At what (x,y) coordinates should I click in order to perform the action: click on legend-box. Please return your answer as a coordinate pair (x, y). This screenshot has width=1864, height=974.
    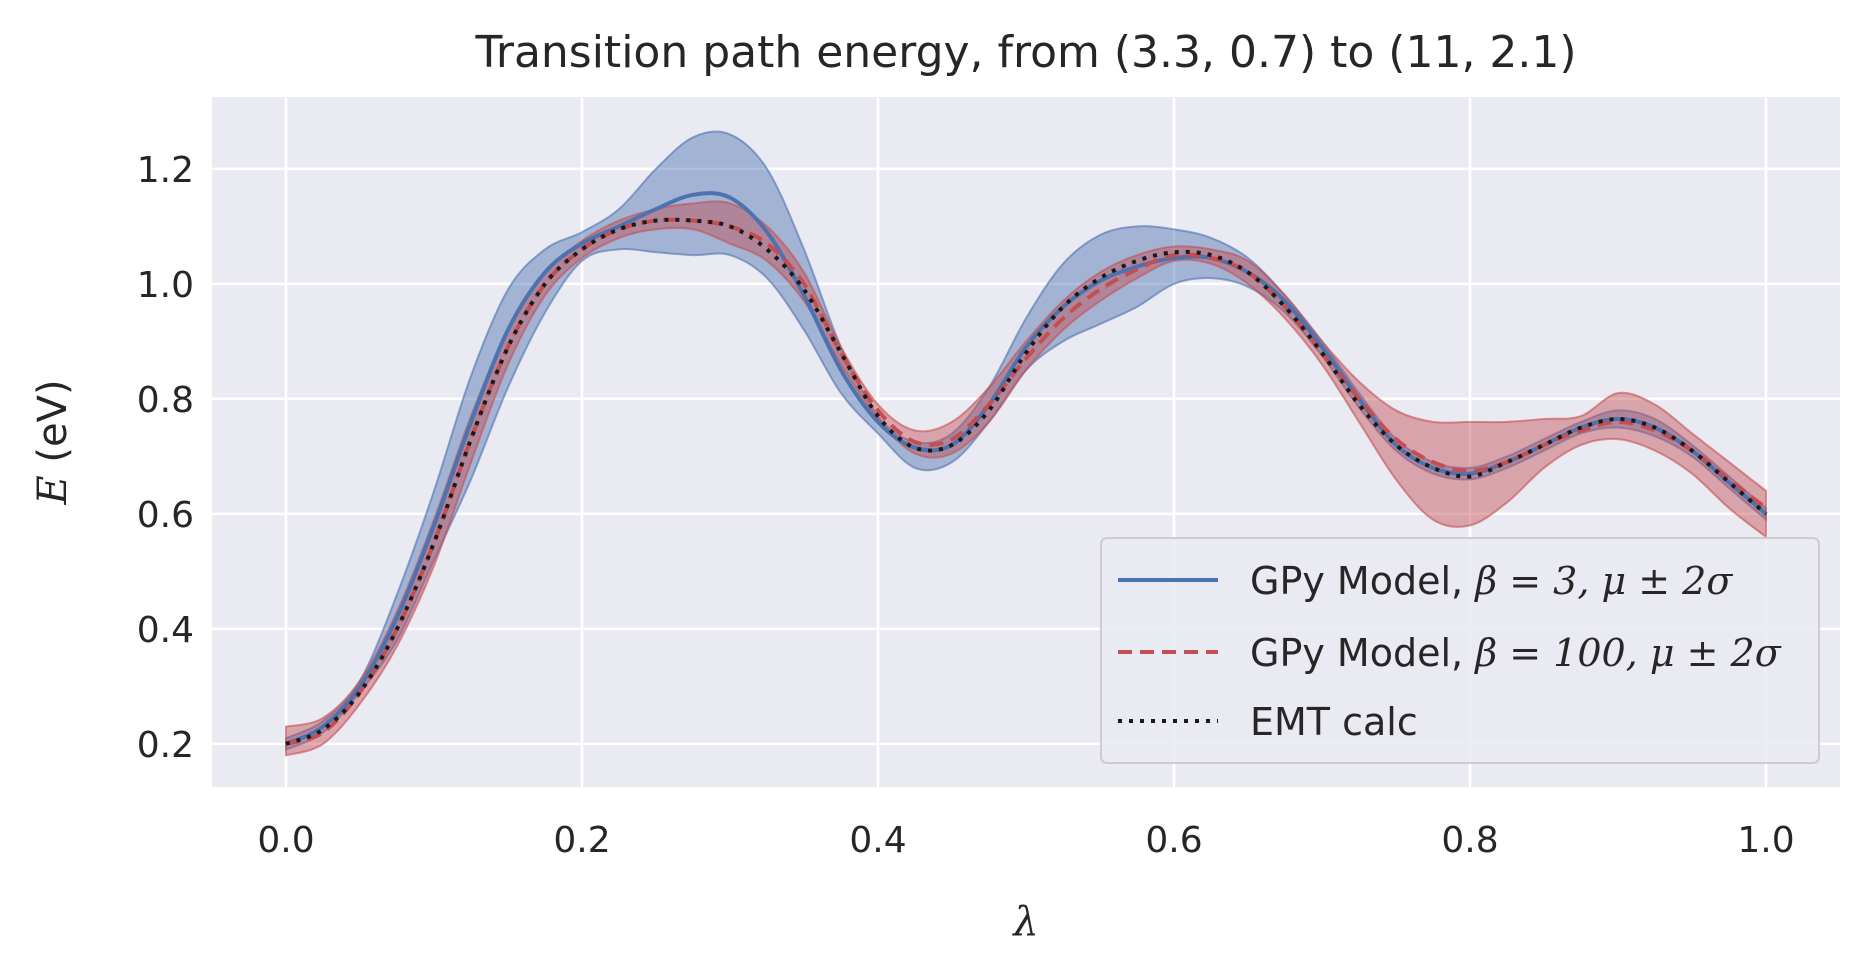
    Looking at the image, I should click on (1460, 650).